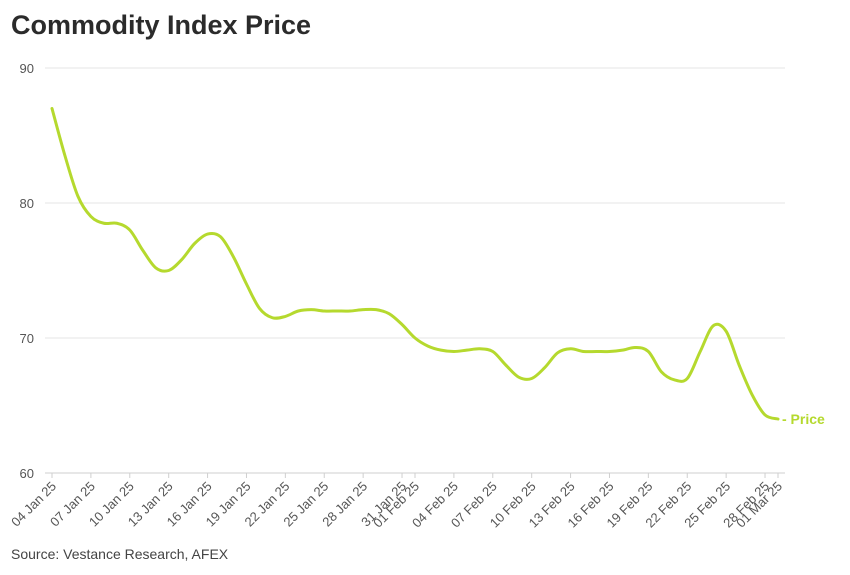 The width and height of the screenshot is (850, 575). What do you see at coordinates (27, 68) in the screenshot?
I see `y-tick-label: 90` at bounding box center [27, 68].